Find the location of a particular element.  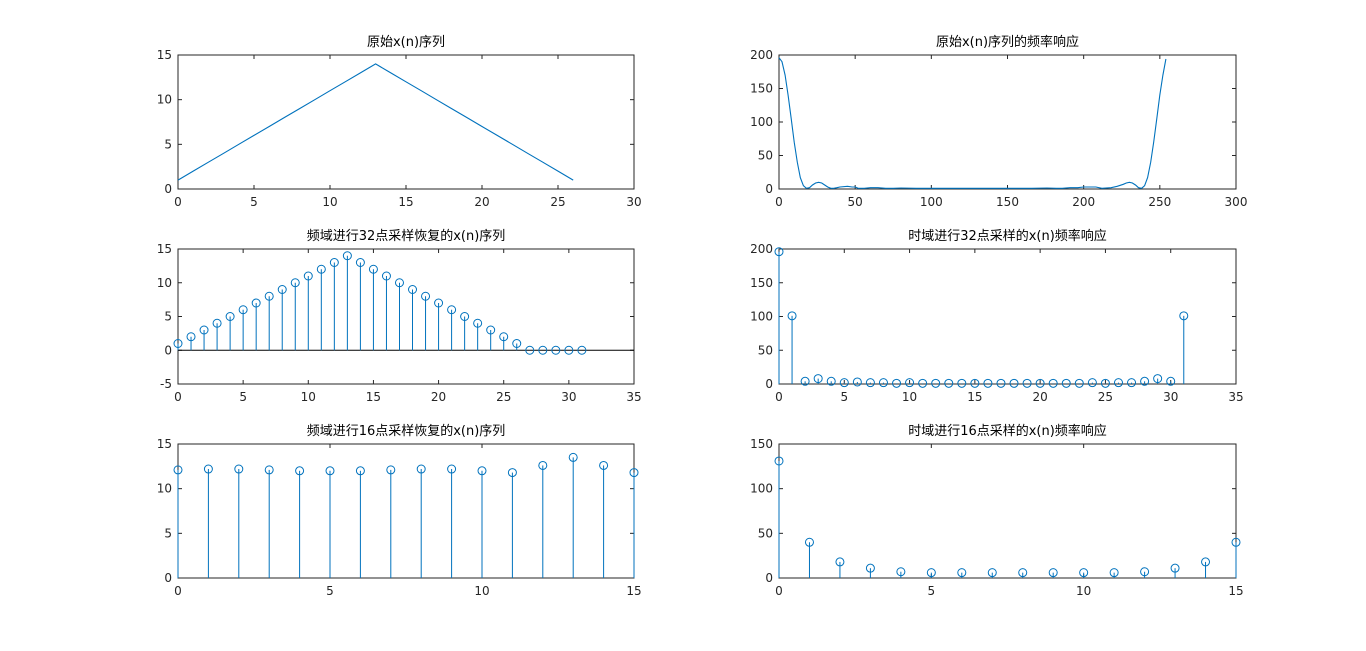

plot-p5: 0 5 10 15 0 5 10 15 频域进行16点采样恢复的x(n)序列 is located at coordinates (399, 510).